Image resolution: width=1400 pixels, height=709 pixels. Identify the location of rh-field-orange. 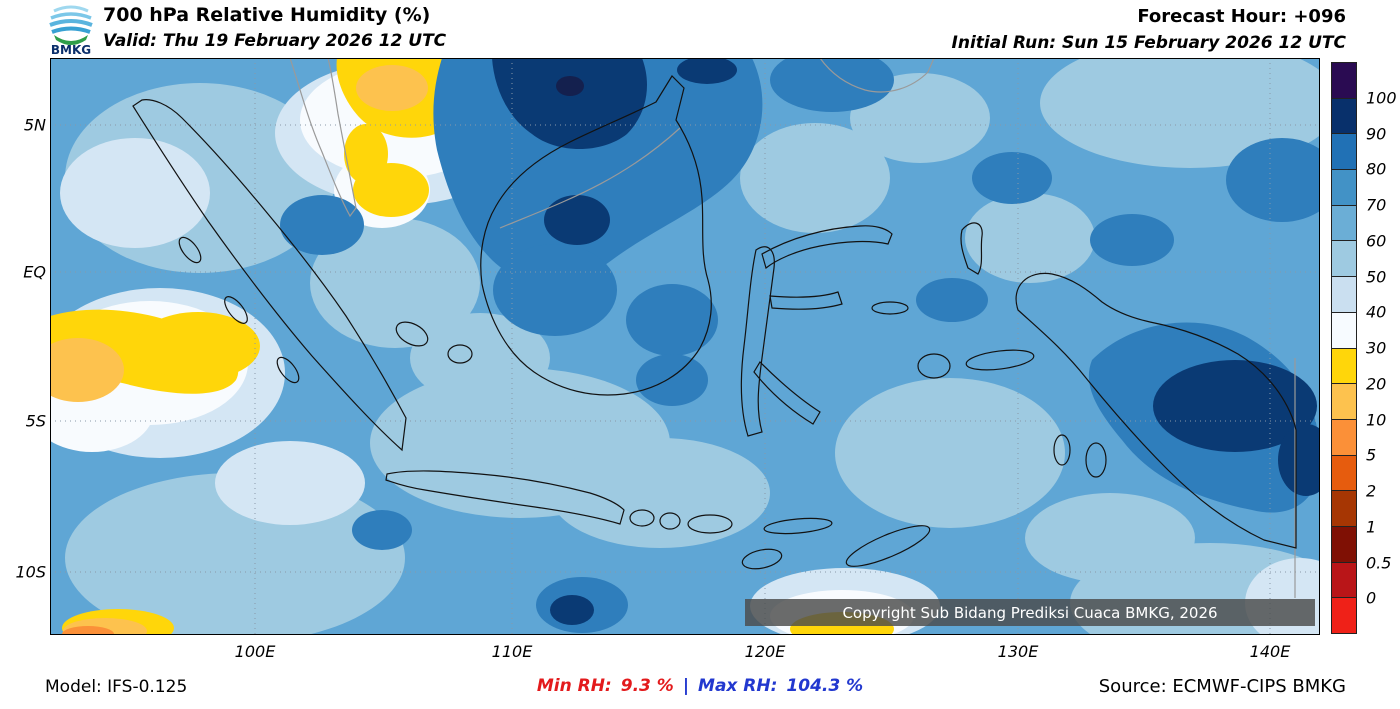
(88, 630).